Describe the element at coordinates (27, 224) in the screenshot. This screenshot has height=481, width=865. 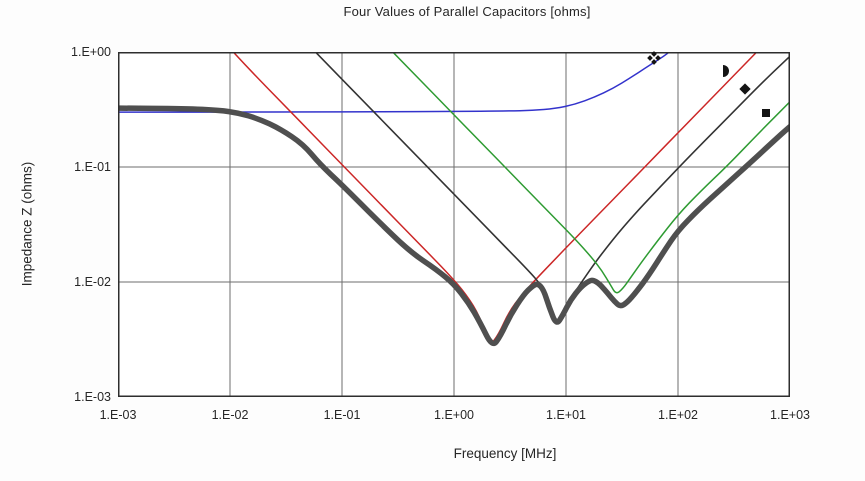
I see `y-axis-title: Impedance Z (ohms)` at that location.